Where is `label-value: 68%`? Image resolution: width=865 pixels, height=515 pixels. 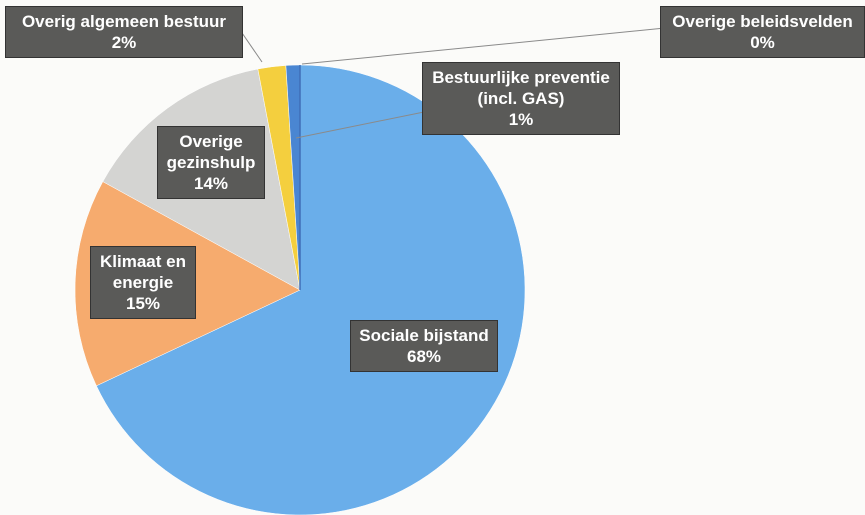 label-value: 68% is located at coordinates (424, 356).